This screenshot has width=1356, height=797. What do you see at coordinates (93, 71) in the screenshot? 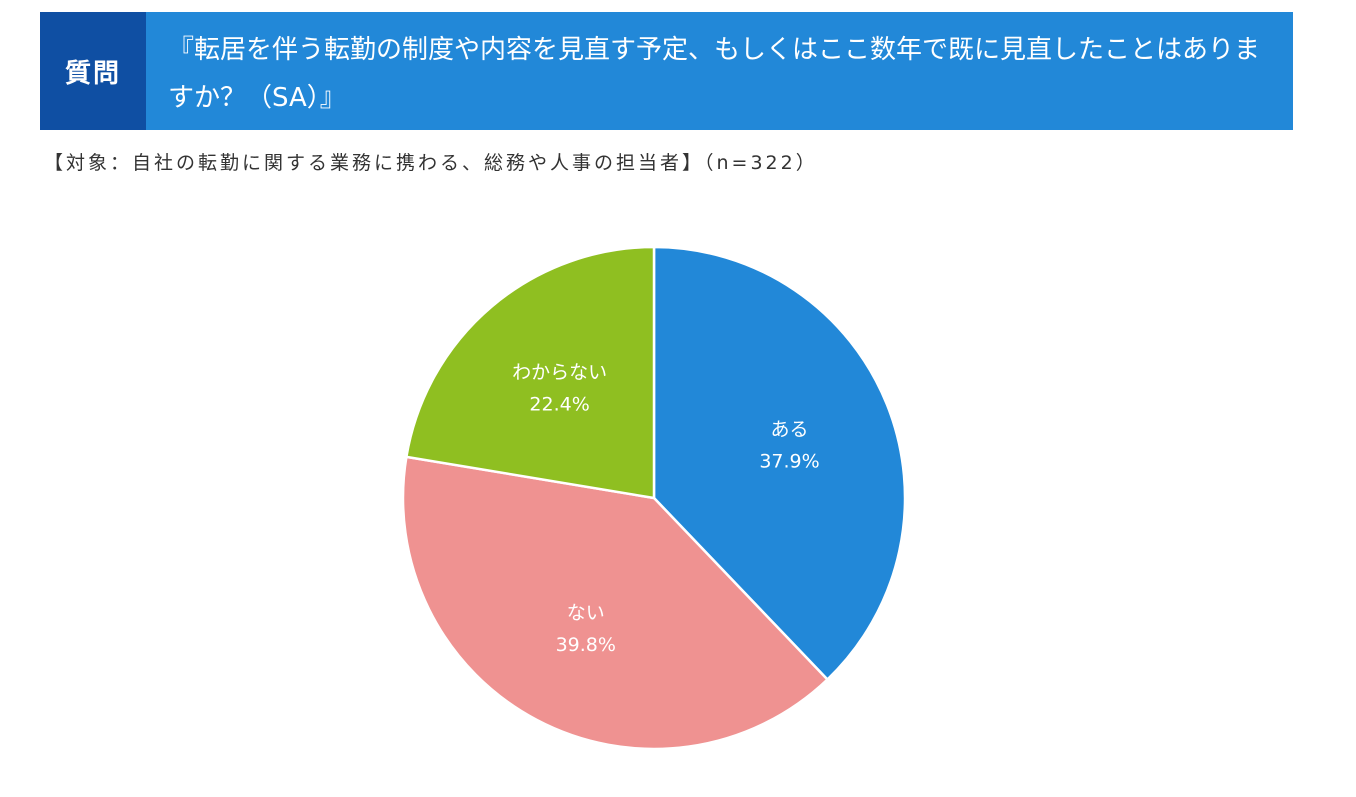
I see `question-tag: 質問` at bounding box center [93, 71].